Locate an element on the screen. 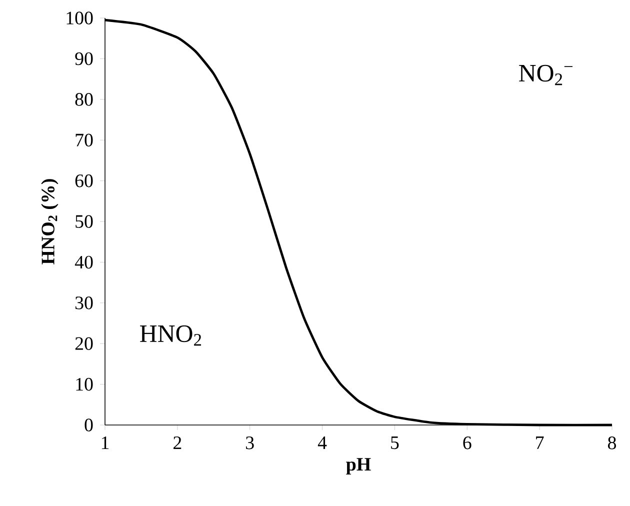  x-tick-label: 8 is located at coordinates (612, 443).